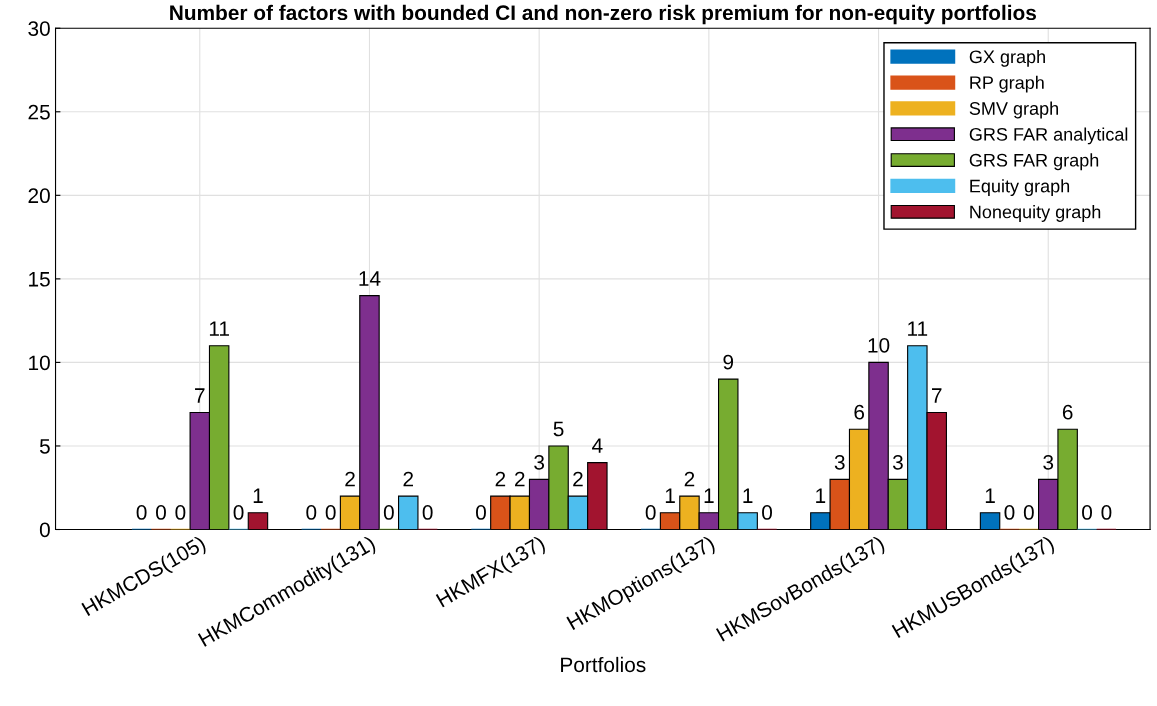 Image resolution: width=1157 pixels, height=706 pixels. I want to click on x-axis-title: Portfolios, so click(603, 664).